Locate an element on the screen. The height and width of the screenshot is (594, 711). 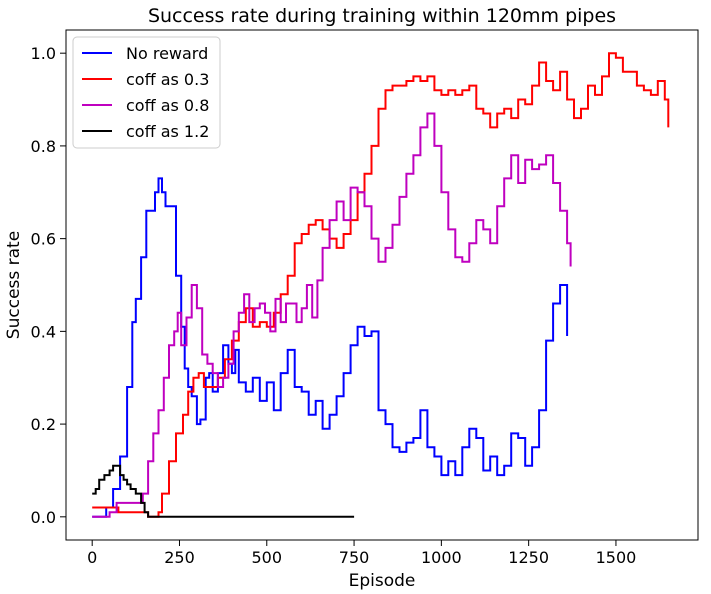
x-tick-label: 1000 is located at coordinates (441, 557).